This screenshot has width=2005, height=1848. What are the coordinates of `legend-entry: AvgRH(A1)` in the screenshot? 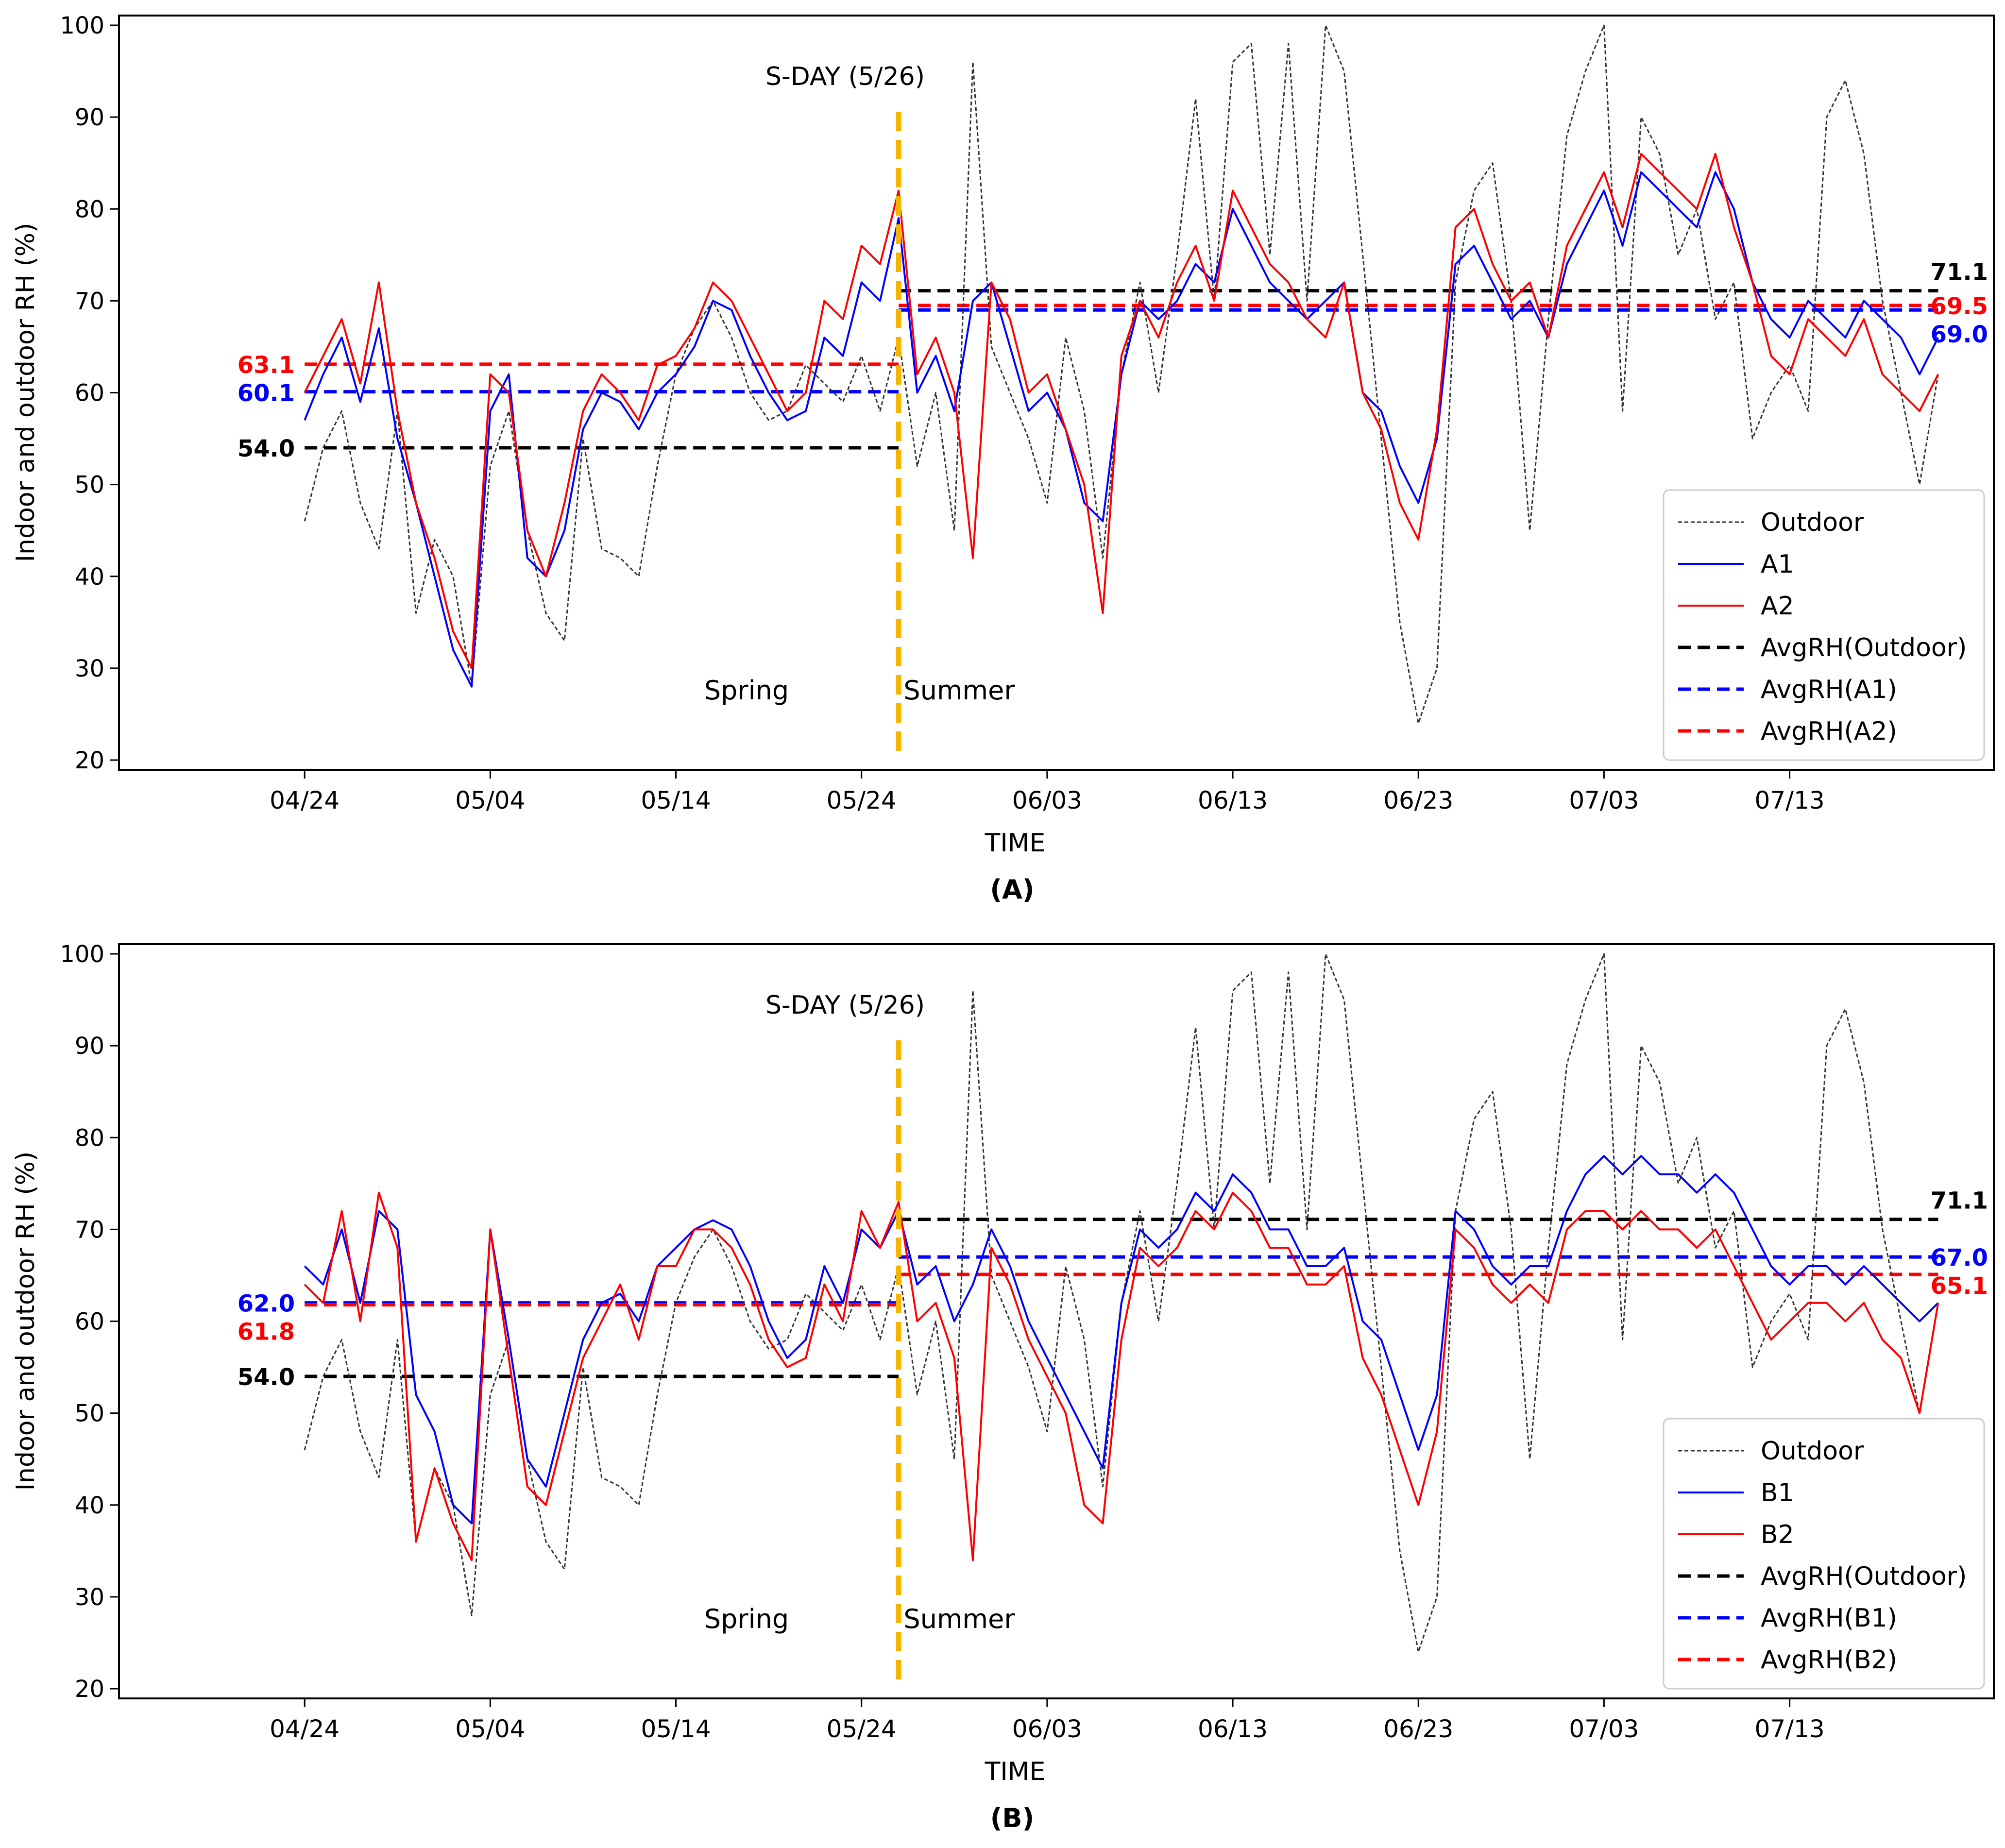 It's located at (1829, 689).